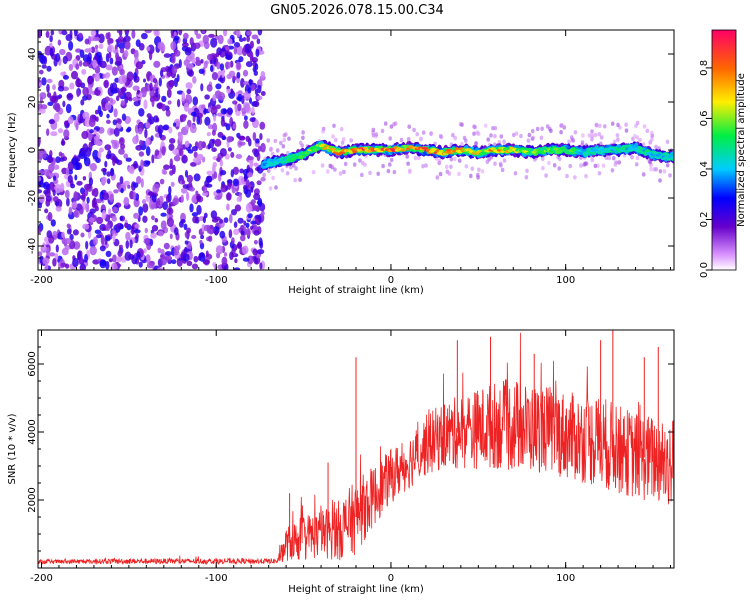 This screenshot has height=600, width=750. I want to click on colorbar-tick-label: 0.8, so click(704, 68).